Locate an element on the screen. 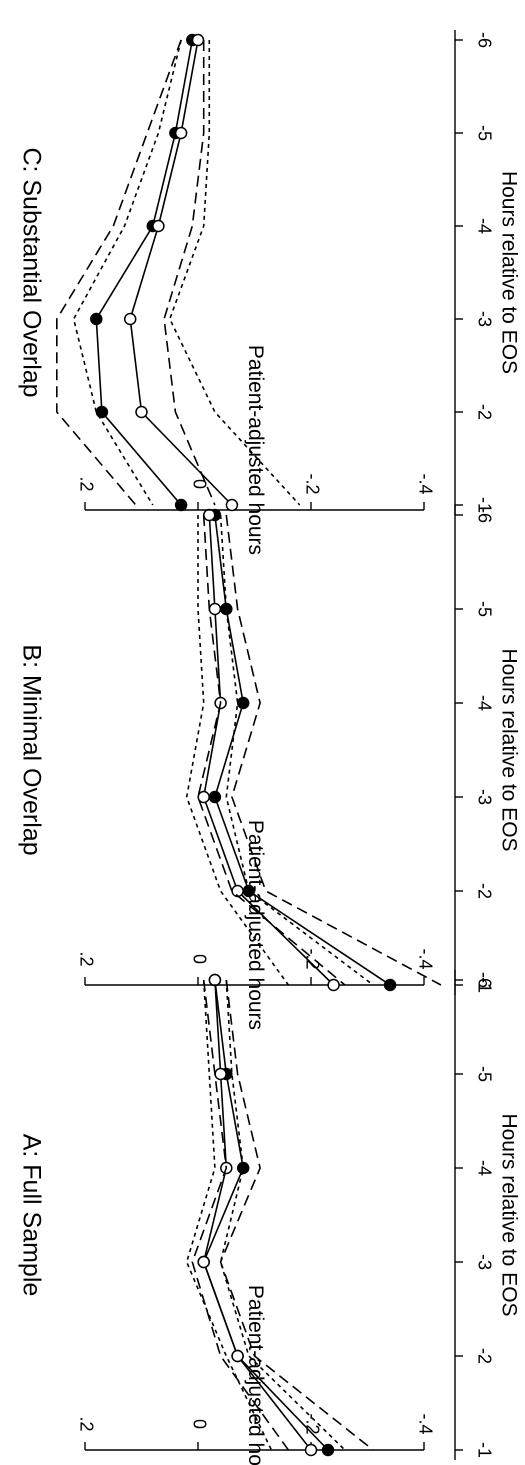  panel-title: C: Substantial Overlap is located at coordinates (31, 272).